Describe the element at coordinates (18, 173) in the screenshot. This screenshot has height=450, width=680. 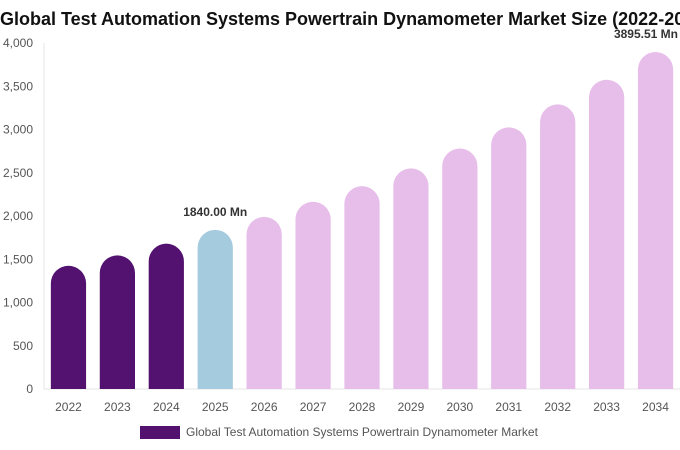
I see `y-tick-label: 2,500` at that location.